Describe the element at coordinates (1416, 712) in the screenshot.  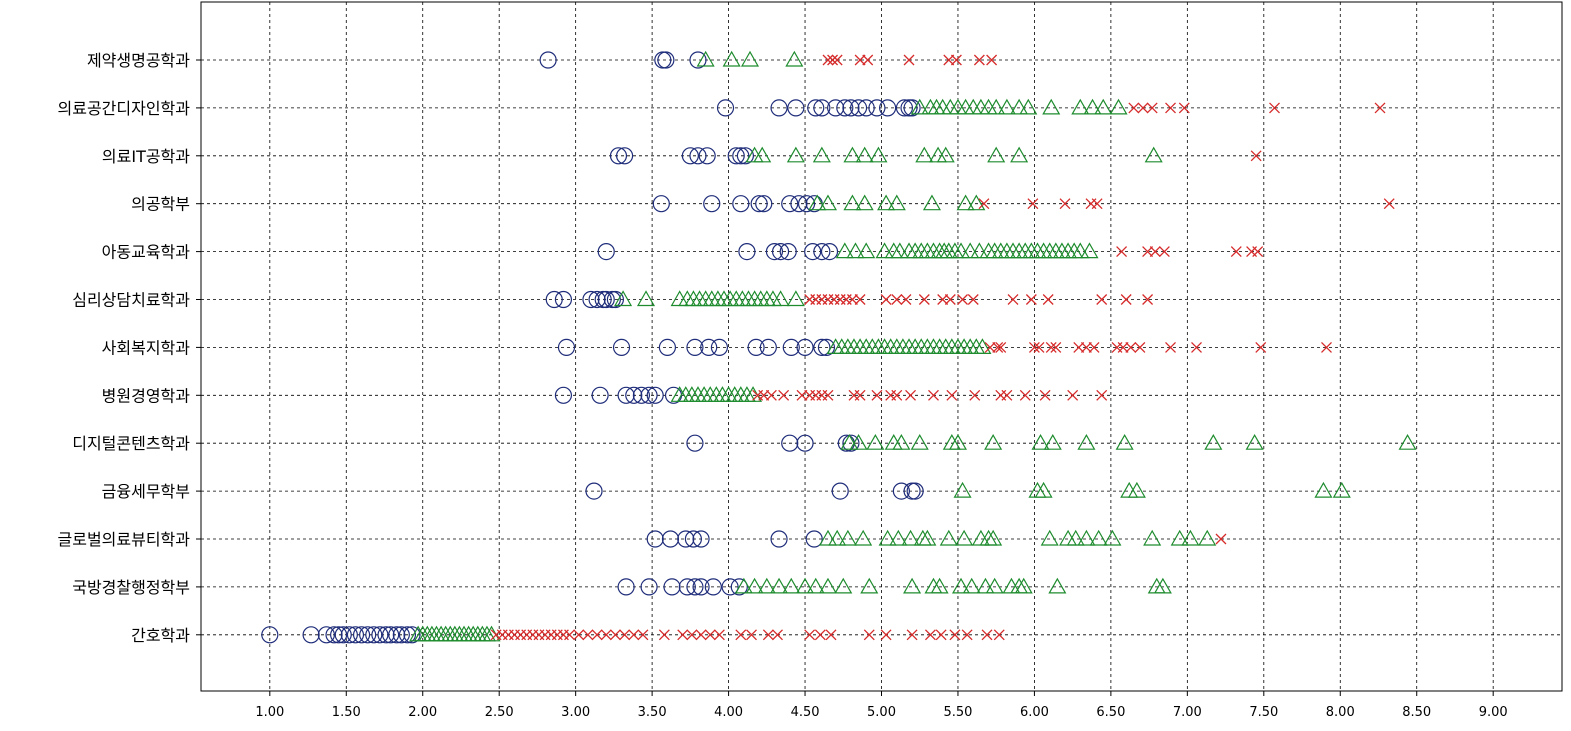
I see `x-tick-label: 8.50` at that location.